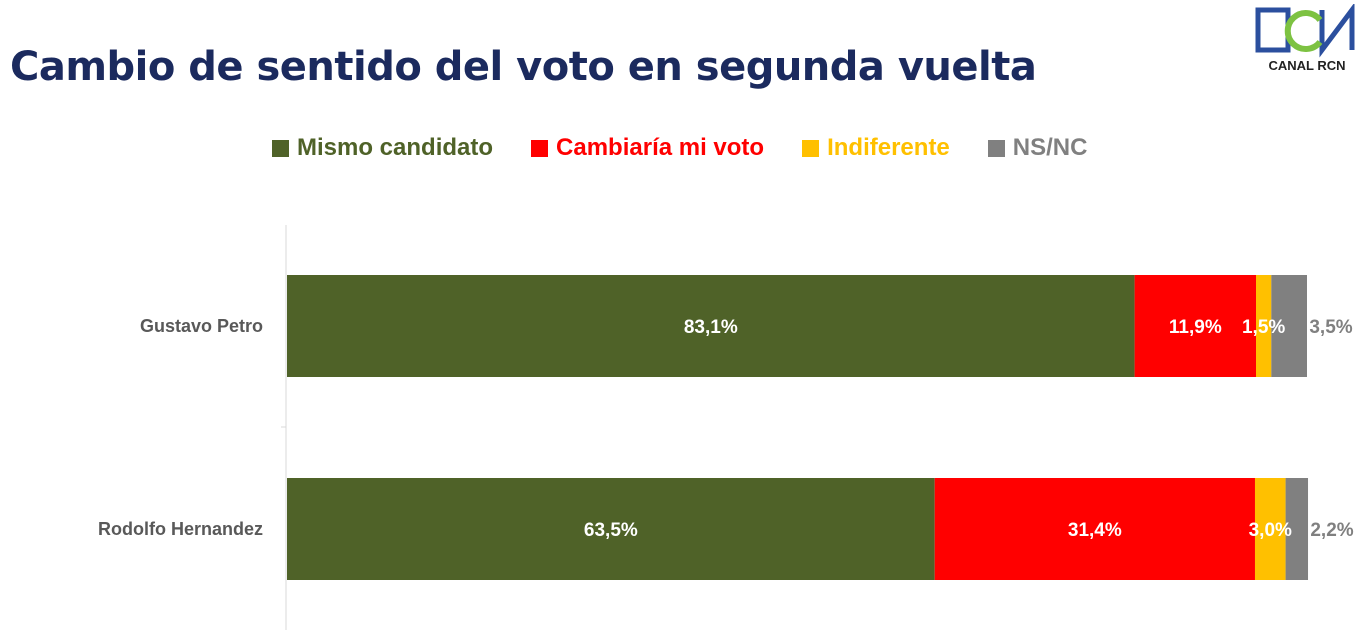  I want to click on legend-label: NS/NC, so click(1050, 147).